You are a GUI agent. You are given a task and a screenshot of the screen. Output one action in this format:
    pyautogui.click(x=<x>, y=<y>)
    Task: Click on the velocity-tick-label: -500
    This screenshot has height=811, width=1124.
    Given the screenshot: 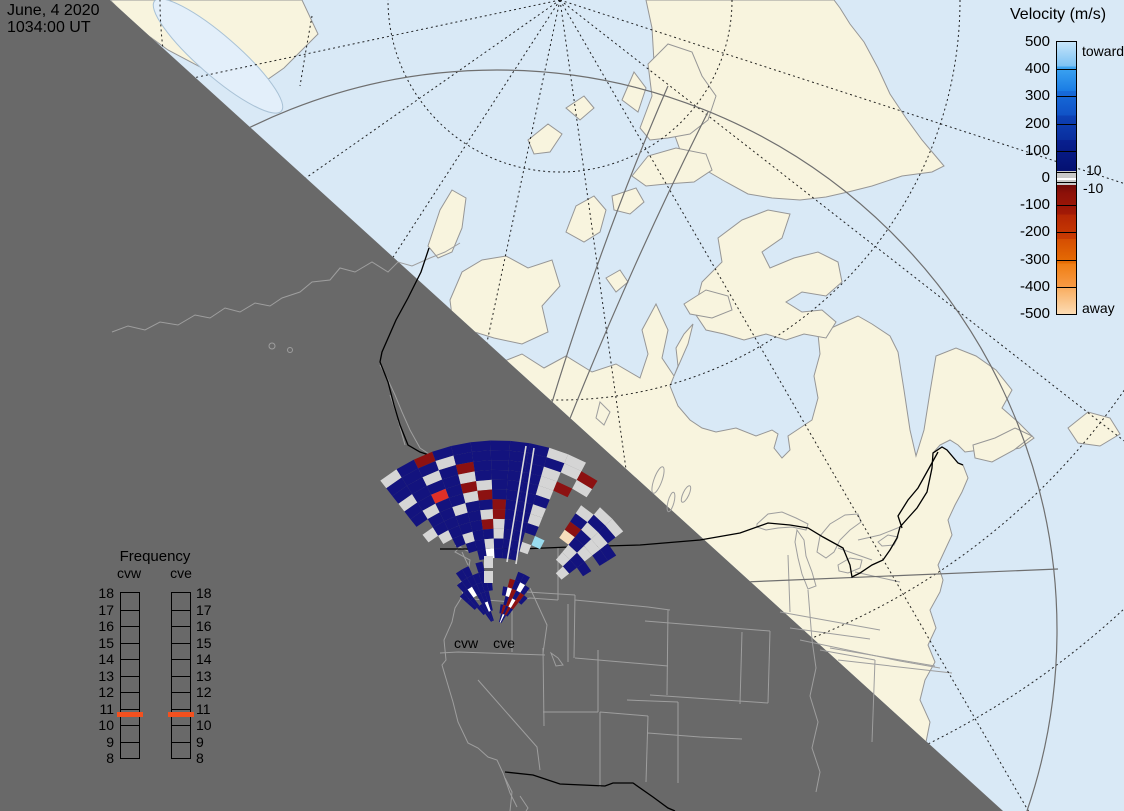 What is the action you would take?
    pyautogui.click(x=1034, y=313)
    